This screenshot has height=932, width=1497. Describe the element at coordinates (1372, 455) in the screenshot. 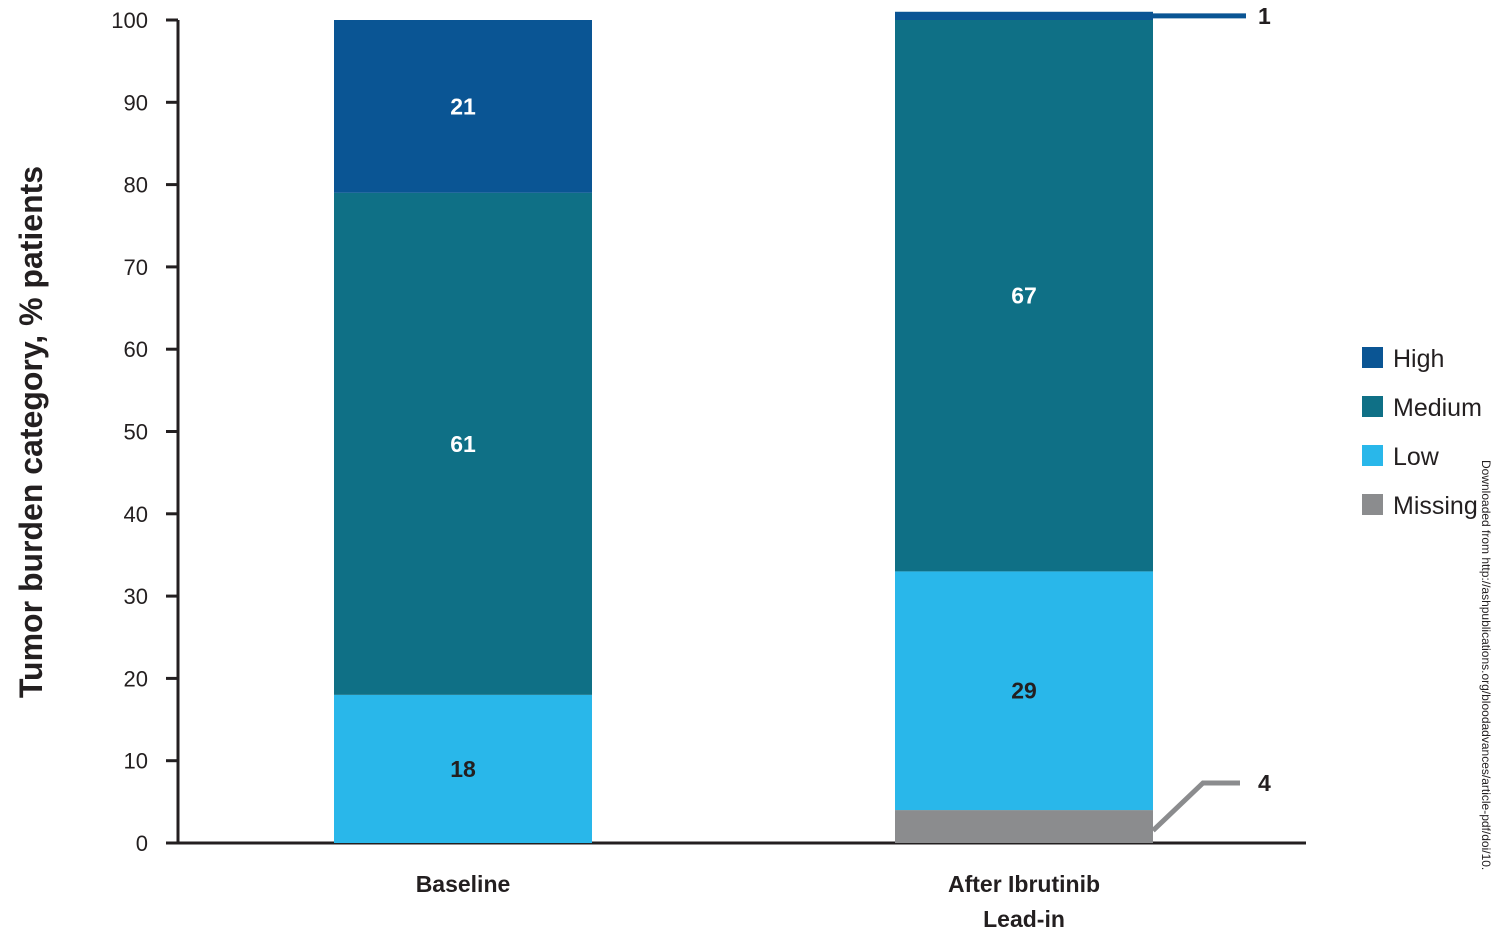

I see `legend-swatch-low` at that location.